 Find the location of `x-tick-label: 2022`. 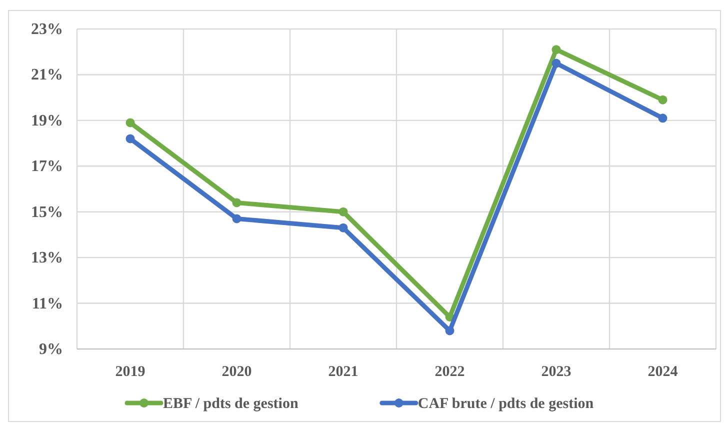

x-tick-label: 2022 is located at coordinates (449, 372).